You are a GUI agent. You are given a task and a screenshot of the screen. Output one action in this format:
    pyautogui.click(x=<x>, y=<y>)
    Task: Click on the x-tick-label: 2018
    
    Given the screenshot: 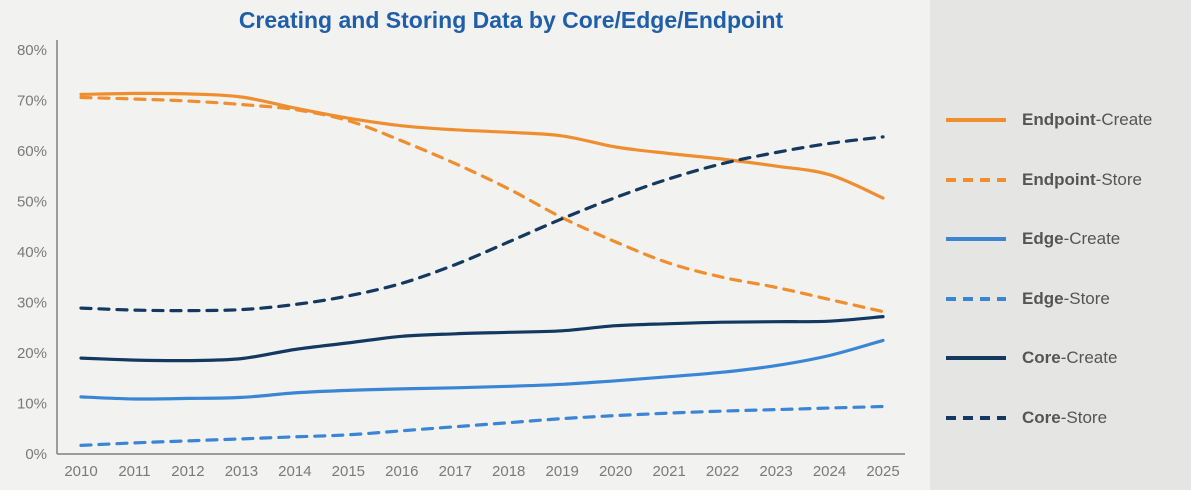 What is the action you would take?
    pyautogui.click(x=508, y=471)
    